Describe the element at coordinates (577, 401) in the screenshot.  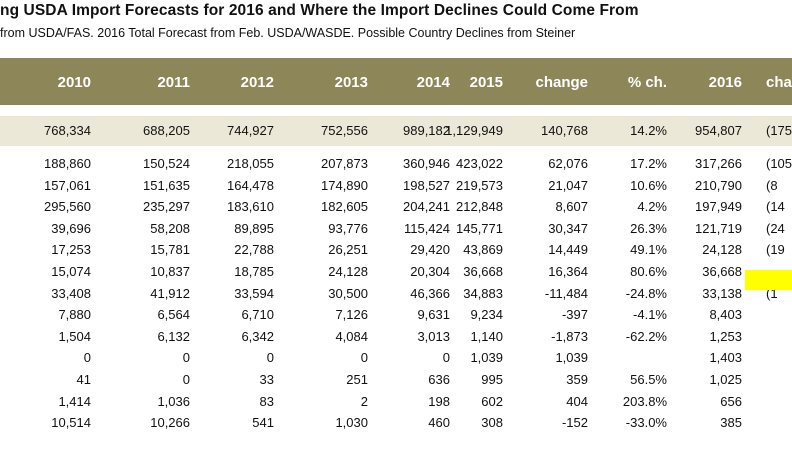
I see `table-cell: 404` at that location.